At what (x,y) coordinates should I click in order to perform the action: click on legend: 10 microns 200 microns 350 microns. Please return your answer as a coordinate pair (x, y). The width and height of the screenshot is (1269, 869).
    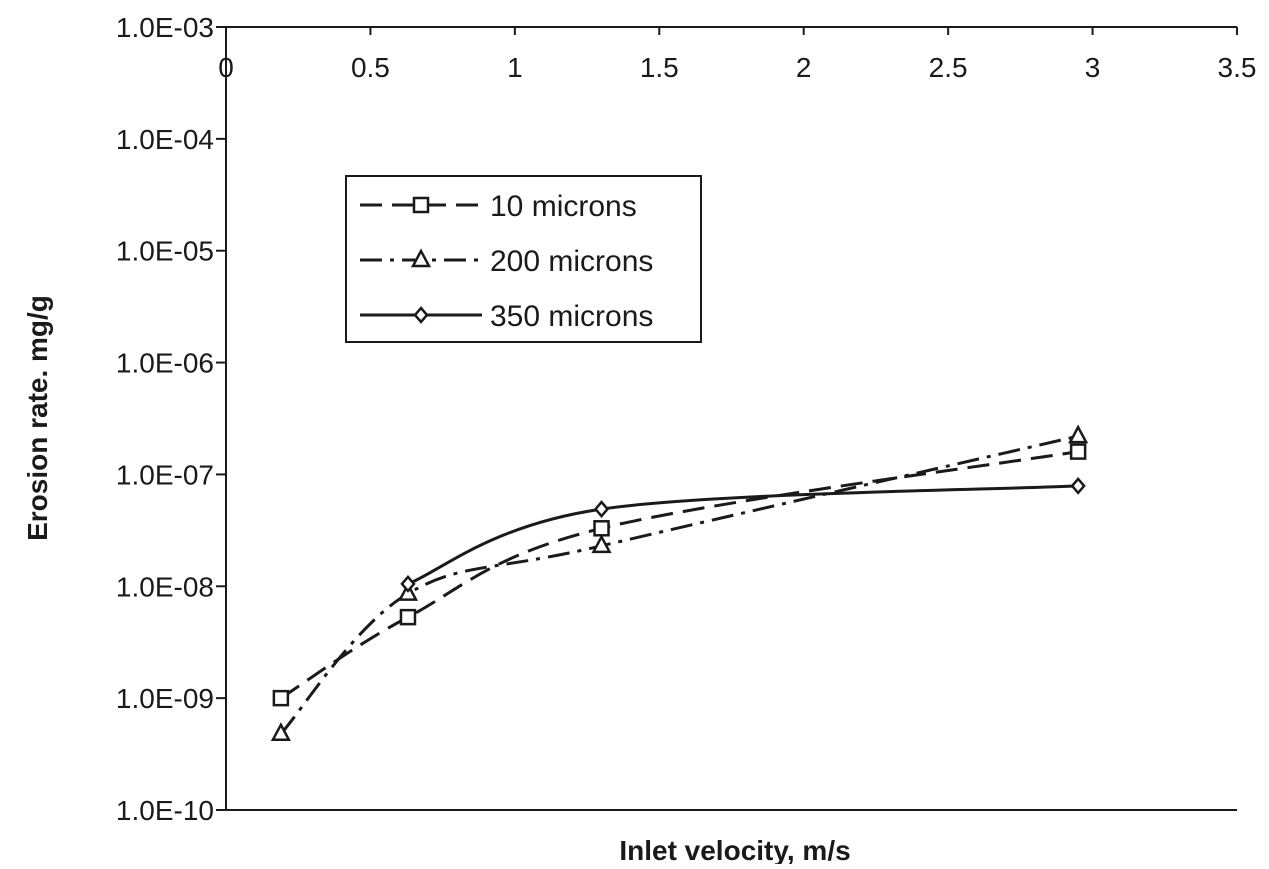
    Looking at the image, I should click on (523, 259).